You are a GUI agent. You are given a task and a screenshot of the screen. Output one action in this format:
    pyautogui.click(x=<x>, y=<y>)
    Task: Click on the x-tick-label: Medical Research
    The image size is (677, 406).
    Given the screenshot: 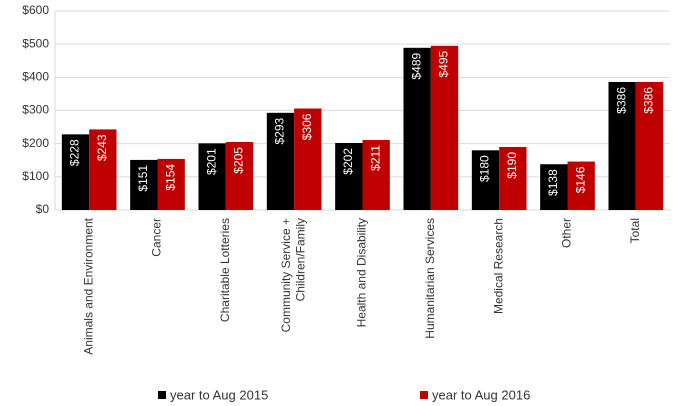 What is the action you would take?
    pyautogui.click(x=498, y=266)
    